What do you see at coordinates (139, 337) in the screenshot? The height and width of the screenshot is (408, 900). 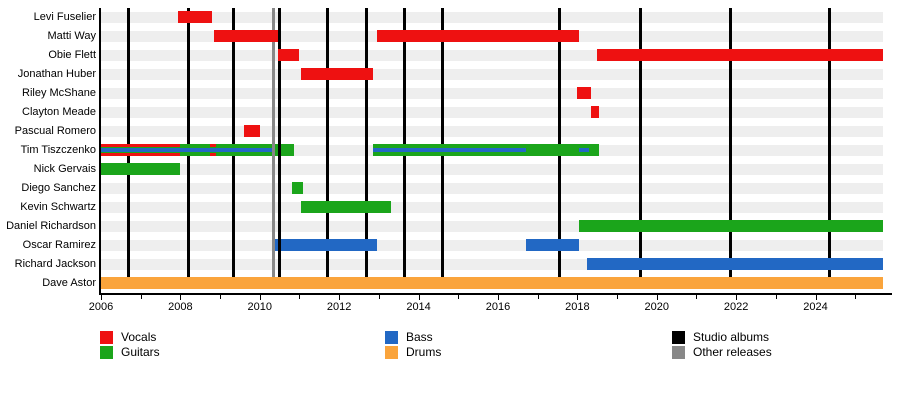 I see `legend-label-vocals: Vocals` at bounding box center [139, 337].